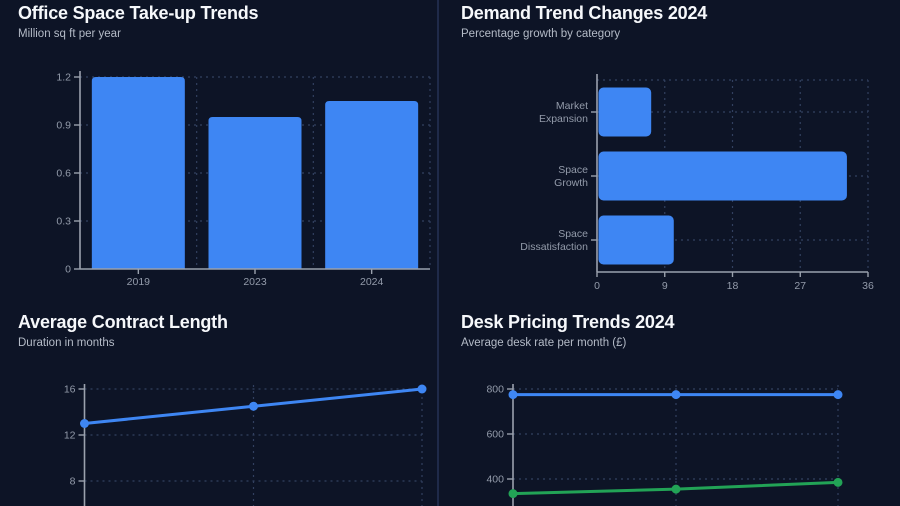 This screenshot has height=506, width=900. What do you see at coordinates (563, 119) in the screenshot?
I see `tick-label: Expansion` at bounding box center [563, 119].